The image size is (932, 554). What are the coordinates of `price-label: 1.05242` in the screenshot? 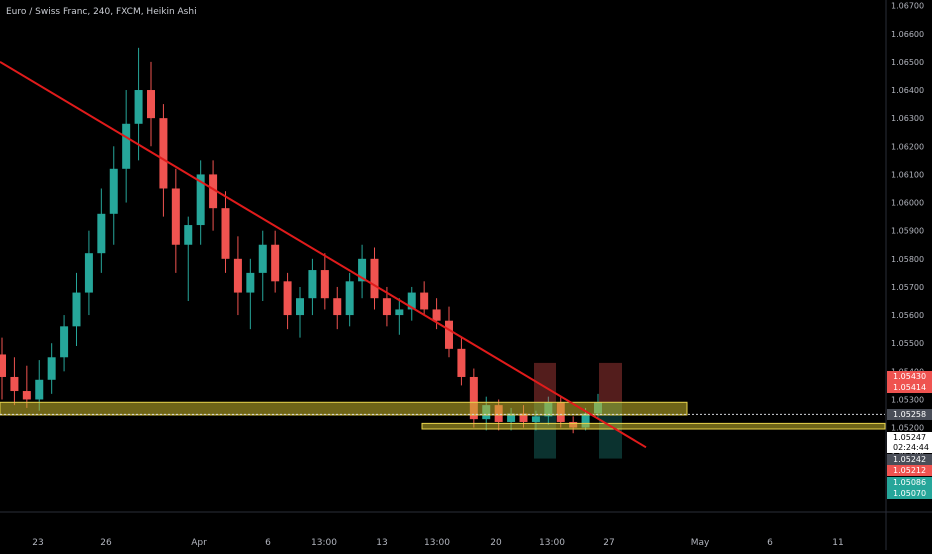 It's located at (909, 459).